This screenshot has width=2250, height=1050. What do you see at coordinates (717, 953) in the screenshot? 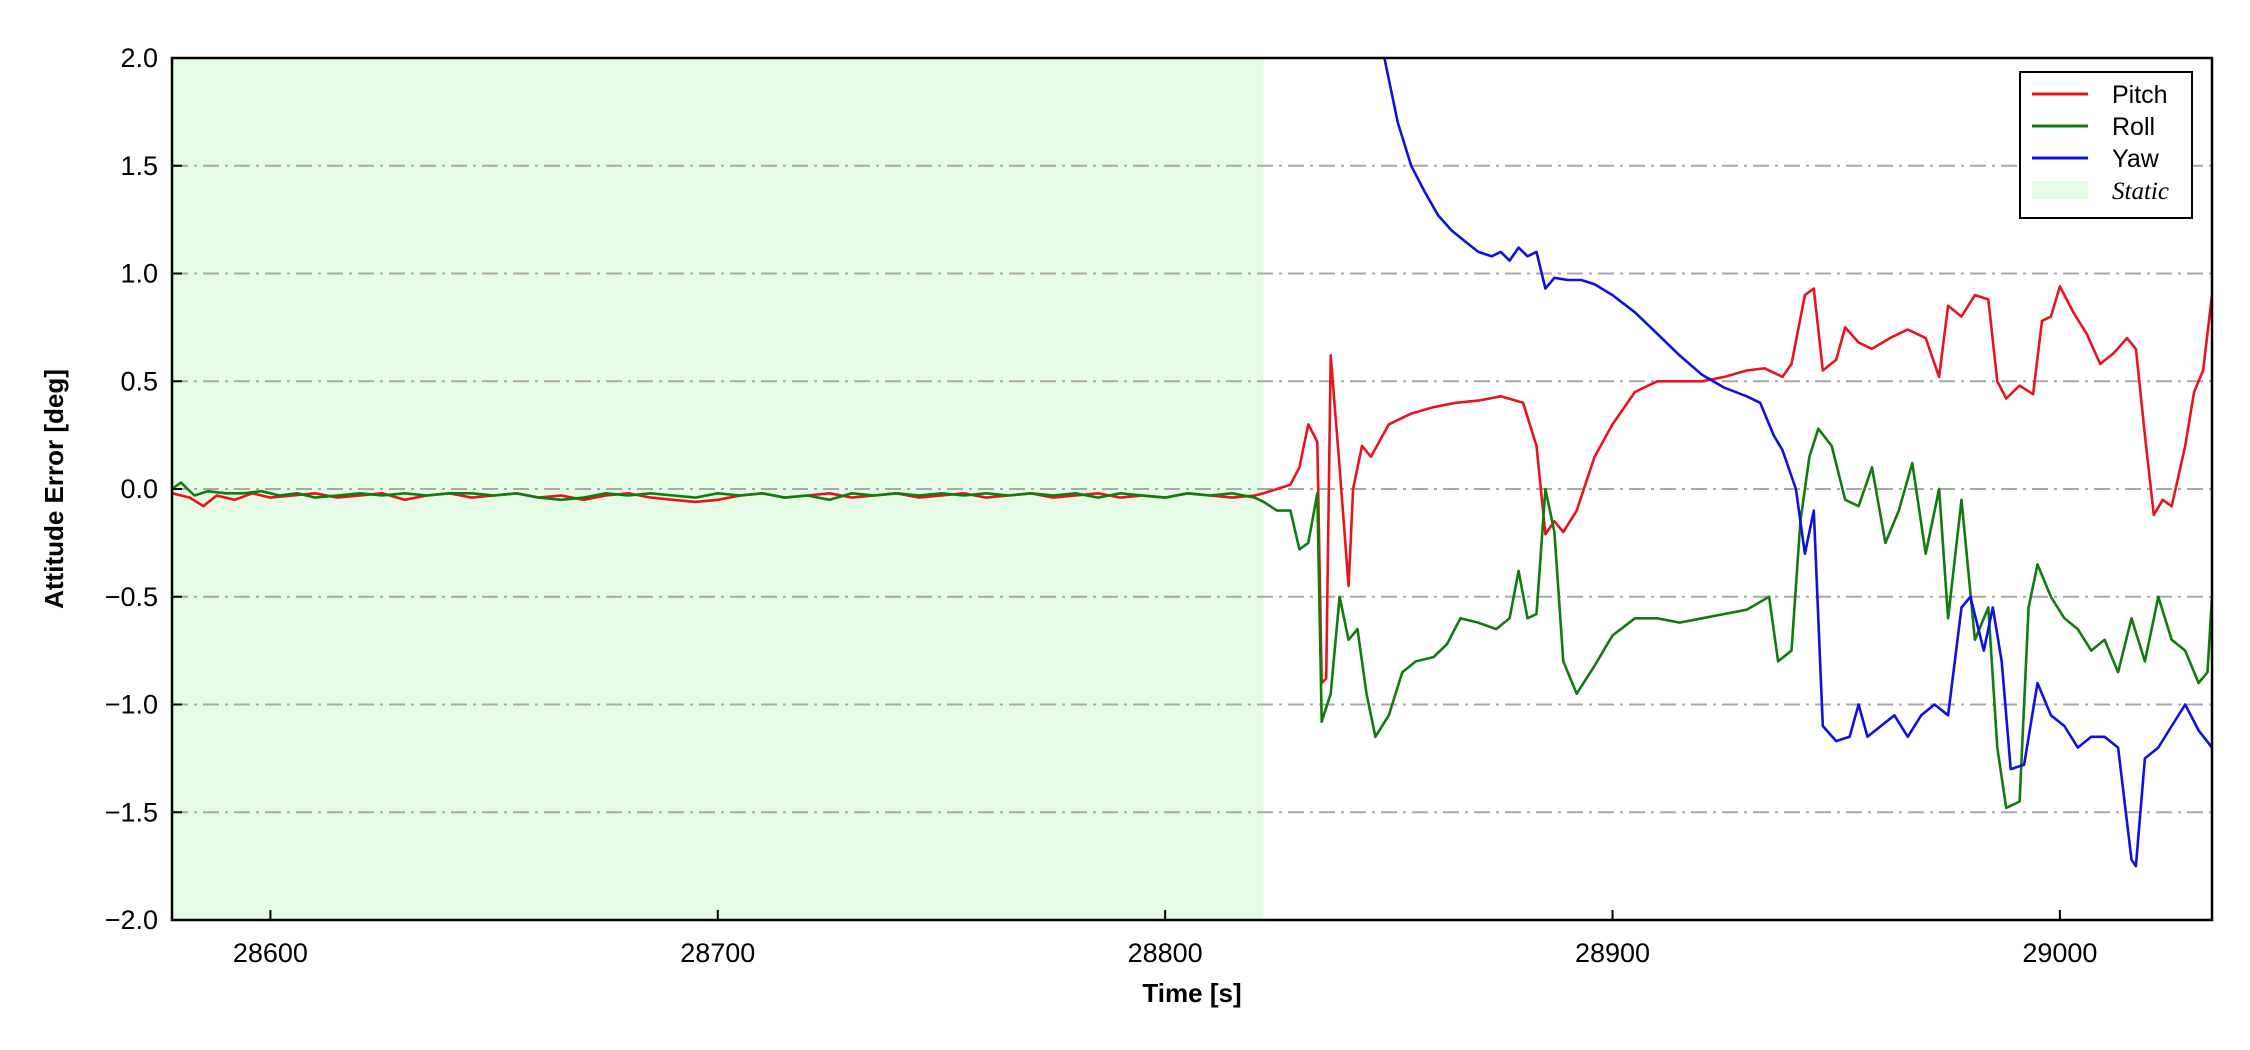
I see `x-tick-label: 28700` at bounding box center [717, 953].